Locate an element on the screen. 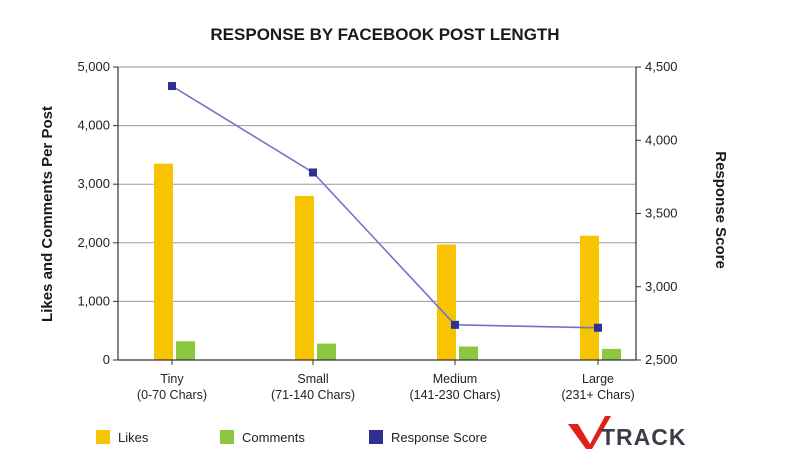  x-tick-label: Small is located at coordinates (312, 379).